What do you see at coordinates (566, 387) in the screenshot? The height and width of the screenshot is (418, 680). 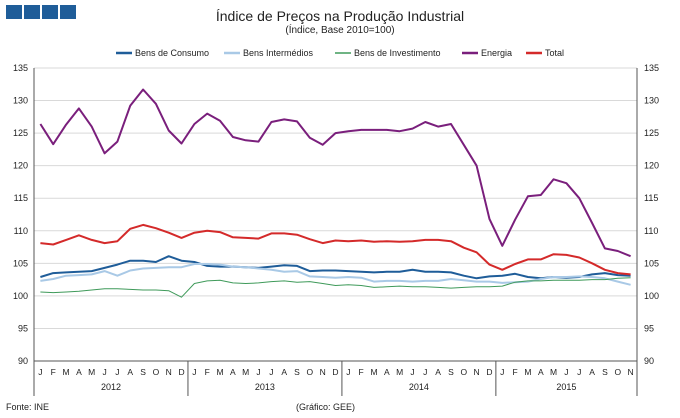 I see `x-tick-year-2015: 2015` at bounding box center [566, 387].